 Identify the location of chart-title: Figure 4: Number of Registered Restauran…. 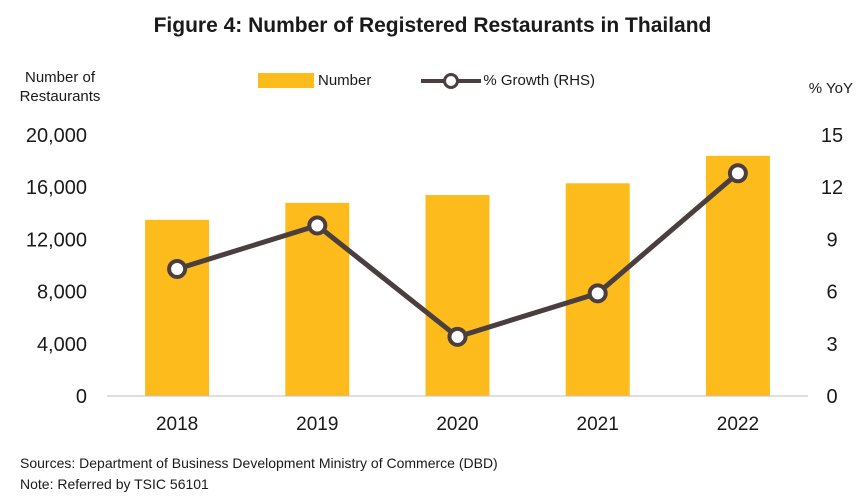
(432, 25).